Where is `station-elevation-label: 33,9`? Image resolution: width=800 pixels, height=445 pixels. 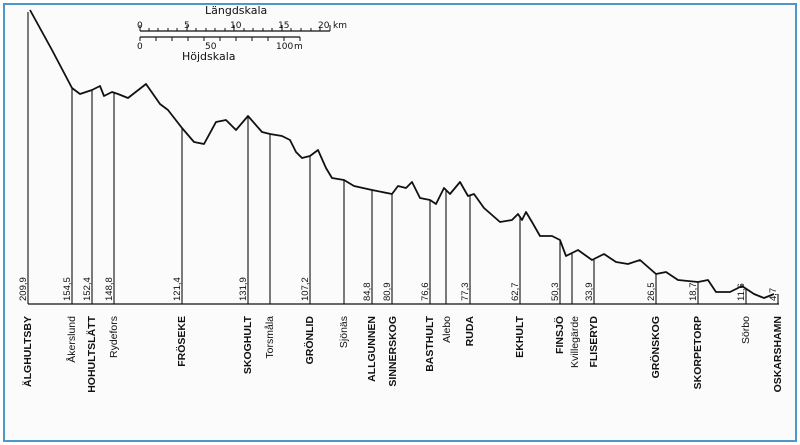 station-elevation-label: 33,9 is located at coordinates (589, 292).